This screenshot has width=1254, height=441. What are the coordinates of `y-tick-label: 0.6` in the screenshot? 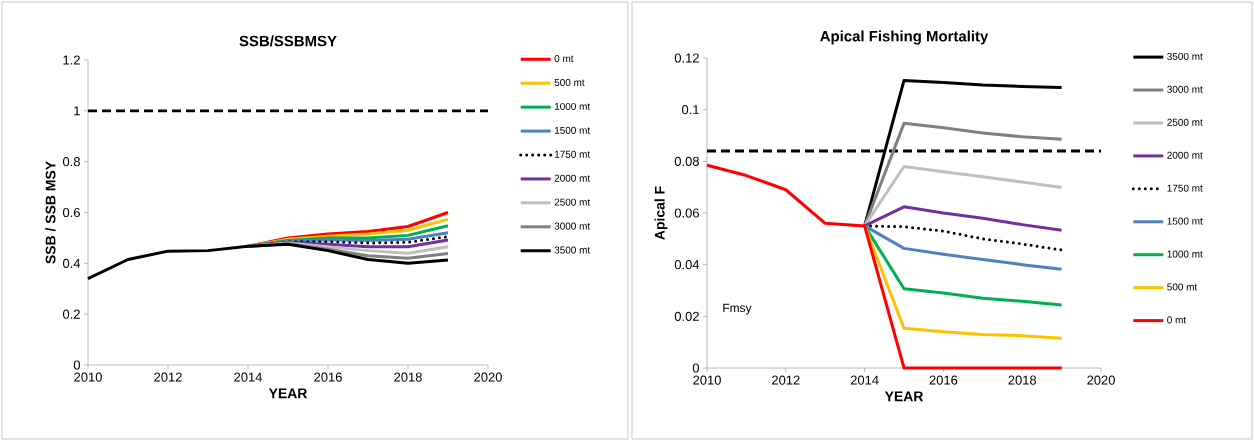 It's located at (71, 212).